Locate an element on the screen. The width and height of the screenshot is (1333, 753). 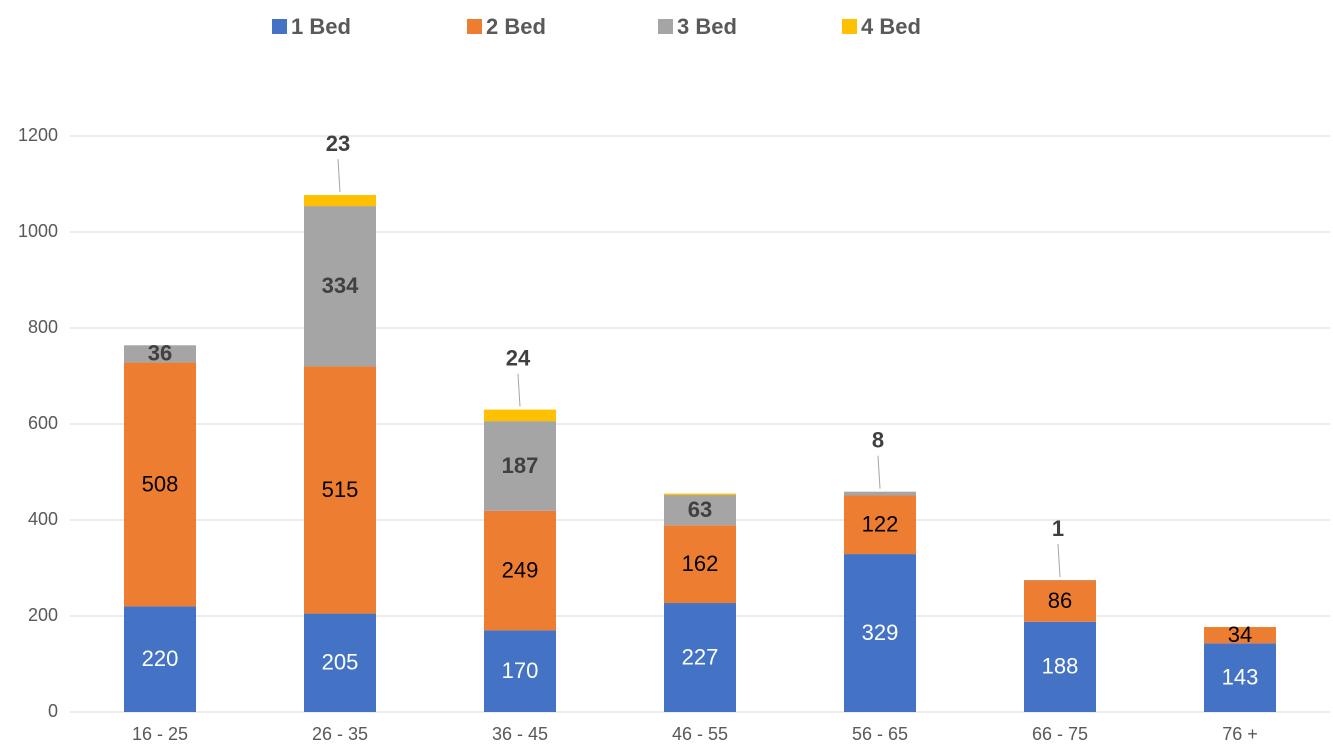
data-label: 122 is located at coordinates (880, 524).